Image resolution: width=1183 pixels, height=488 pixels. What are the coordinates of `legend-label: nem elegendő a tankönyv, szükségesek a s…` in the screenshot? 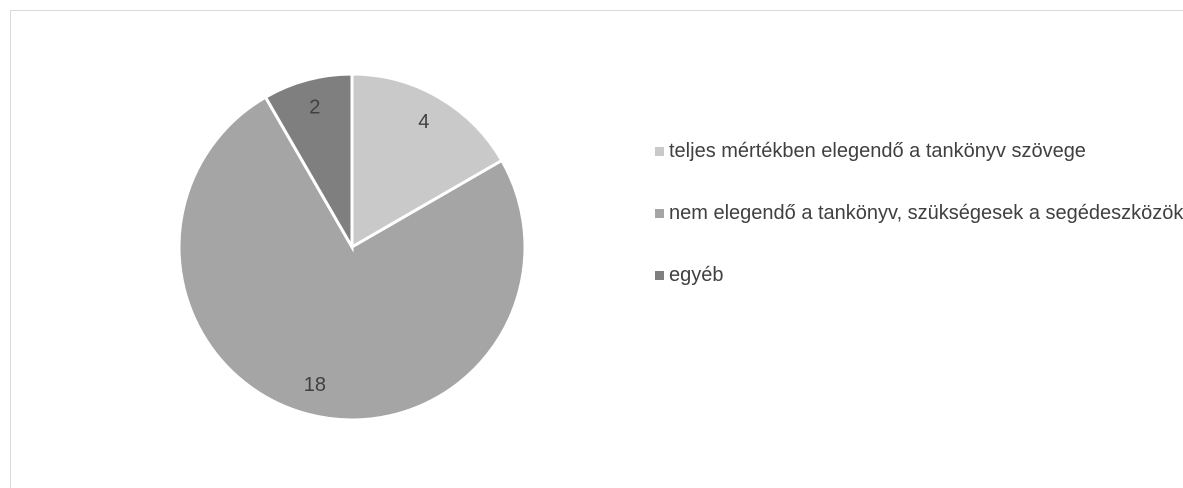 It's located at (926, 213).